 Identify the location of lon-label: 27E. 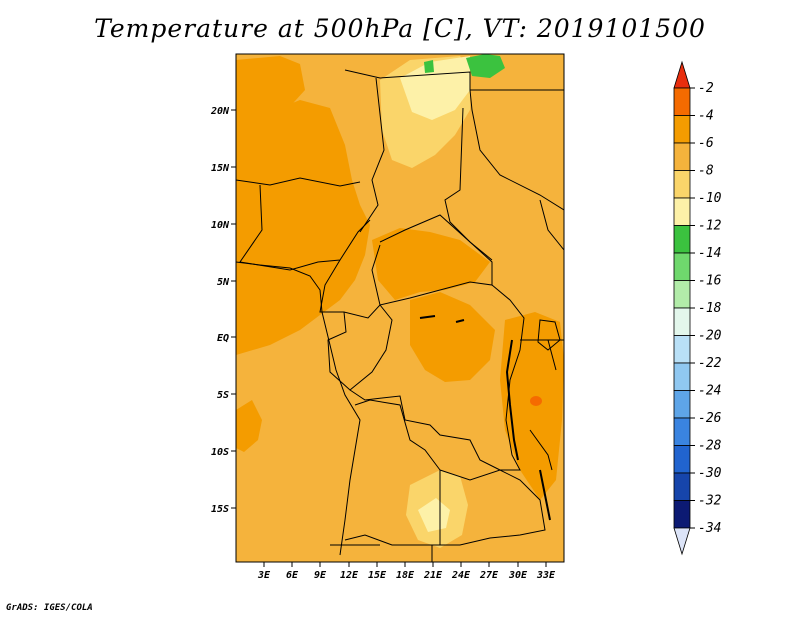
(489, 575).